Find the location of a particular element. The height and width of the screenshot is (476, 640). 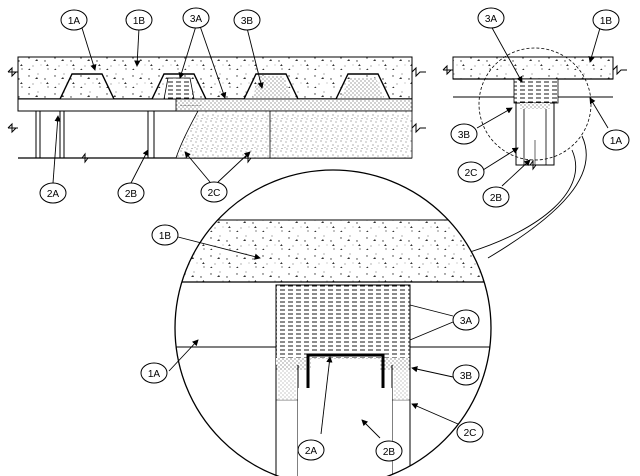

tag-2b-top-left: 2B is located at coordinates (131, 193).